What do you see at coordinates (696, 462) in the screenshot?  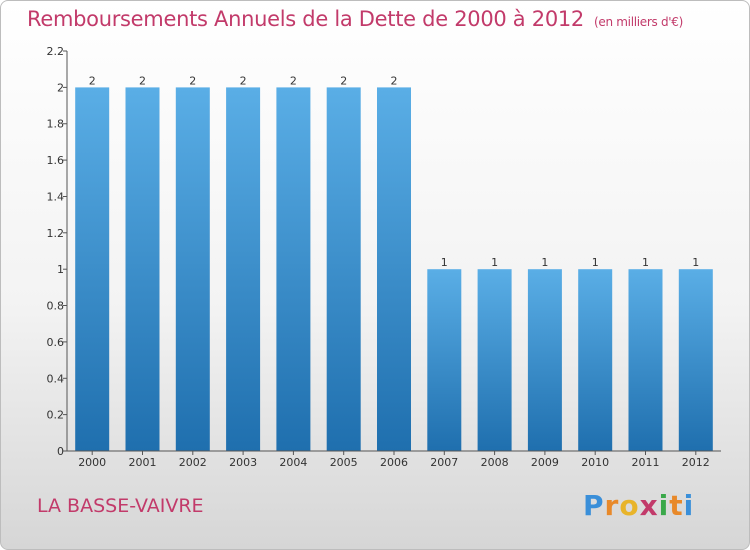 I see `x-tick-label: 2012` at bounding box center [696, 462].